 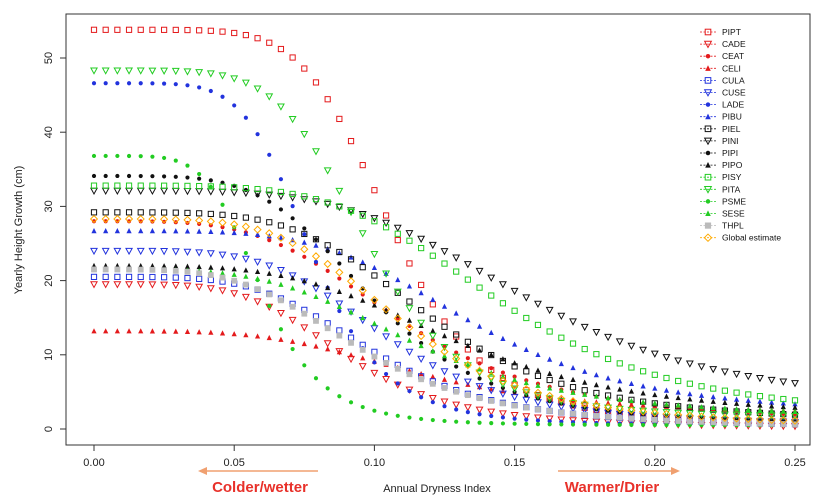 I want to click on legend-label: CEAT, so click(x=733, y=56).